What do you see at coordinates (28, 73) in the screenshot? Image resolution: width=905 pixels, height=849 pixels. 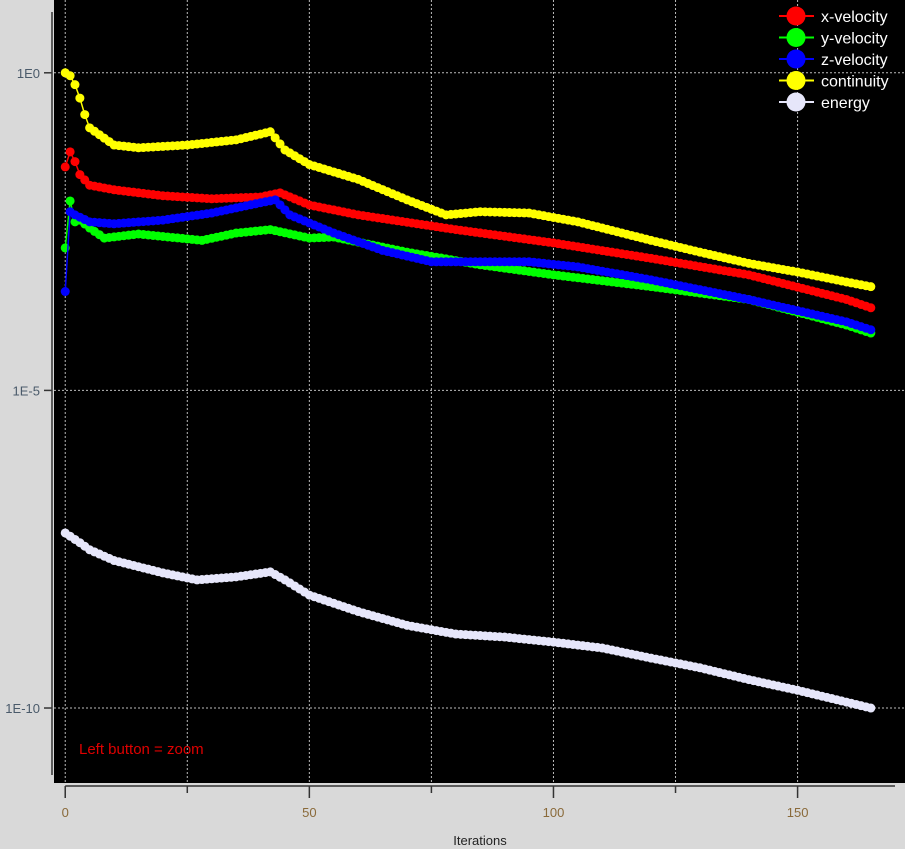 I see `y-tick-label: 1E0` at bounding box center [28, 73].